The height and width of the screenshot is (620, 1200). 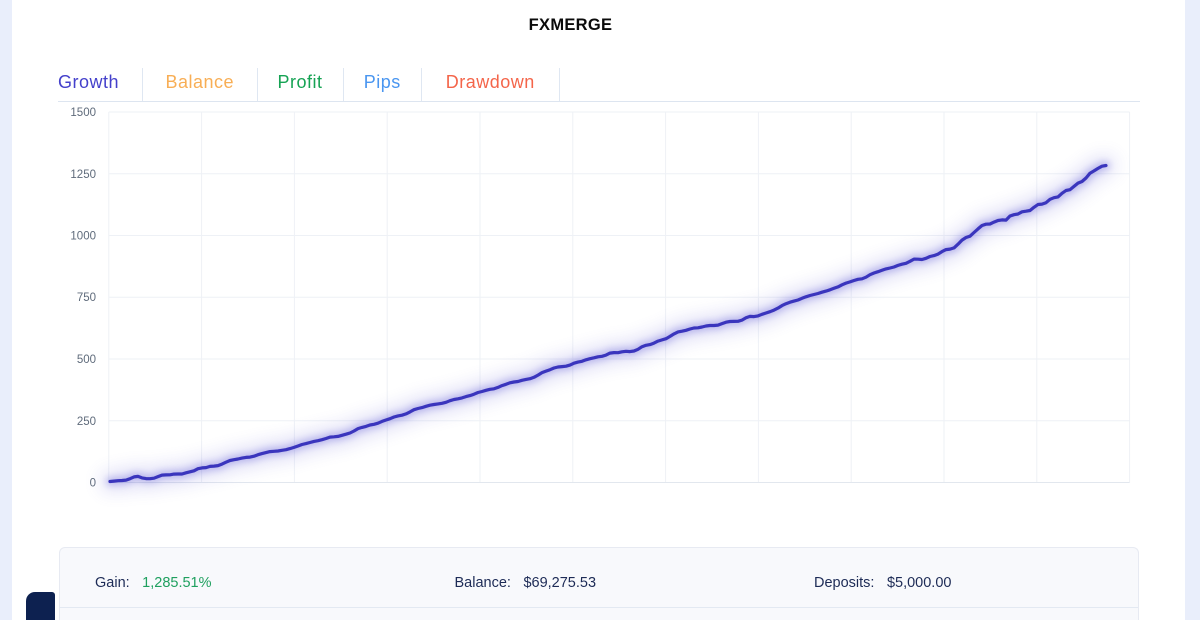 I want to click on svg-text: 1500, so click(x=83, y=113).